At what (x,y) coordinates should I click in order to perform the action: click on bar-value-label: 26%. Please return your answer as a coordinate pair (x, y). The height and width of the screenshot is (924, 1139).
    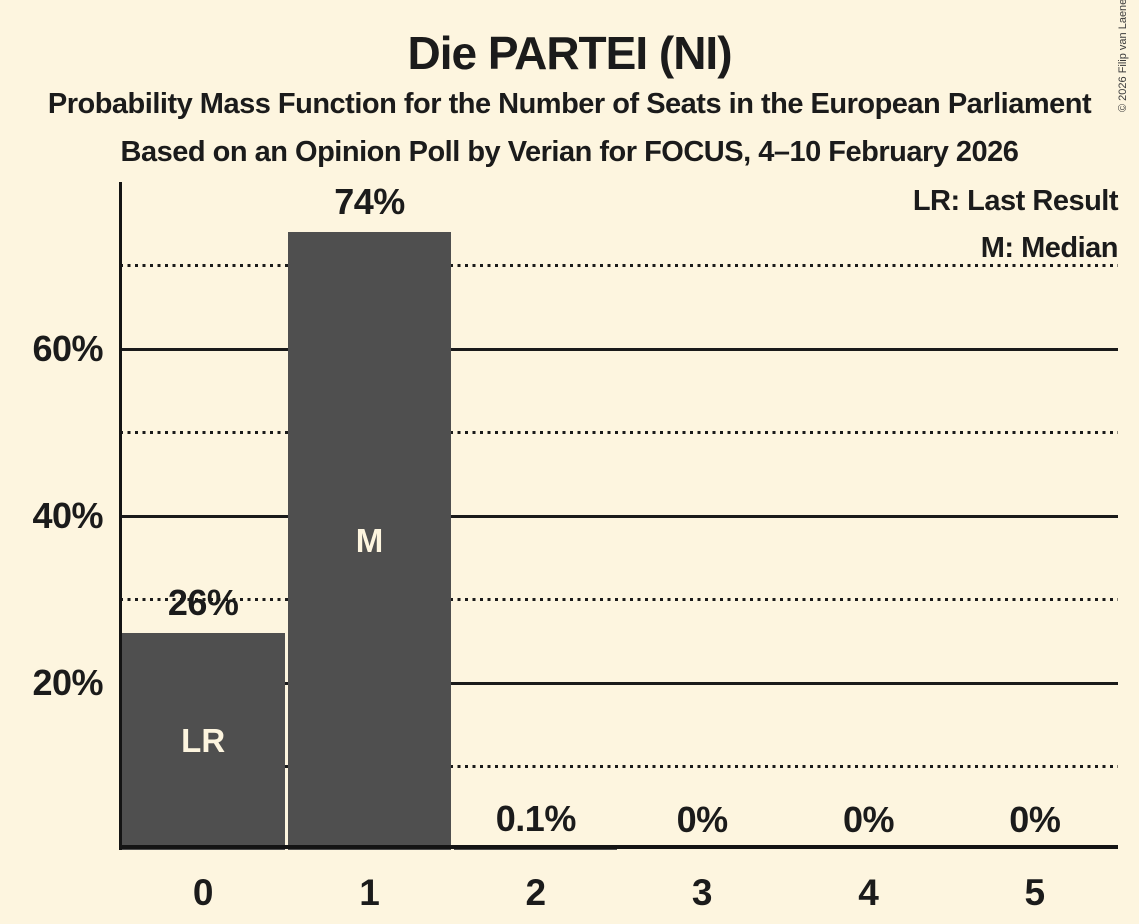
    Looking at the image, I should click on (203, 602).